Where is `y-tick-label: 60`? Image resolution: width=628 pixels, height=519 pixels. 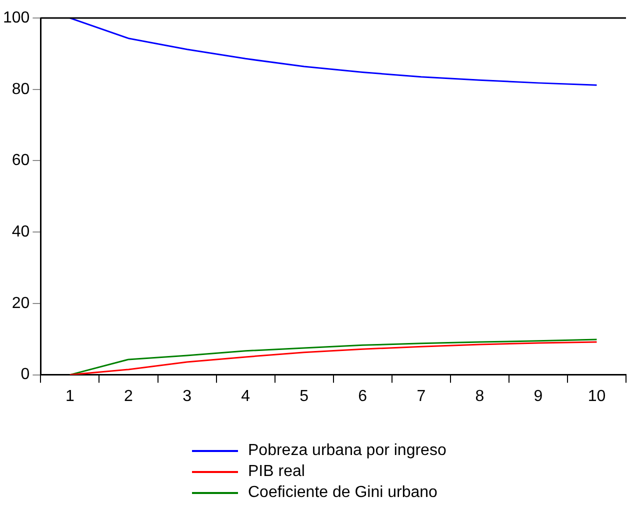
y-tick-label: 60 is located at coordinates (21, 161).